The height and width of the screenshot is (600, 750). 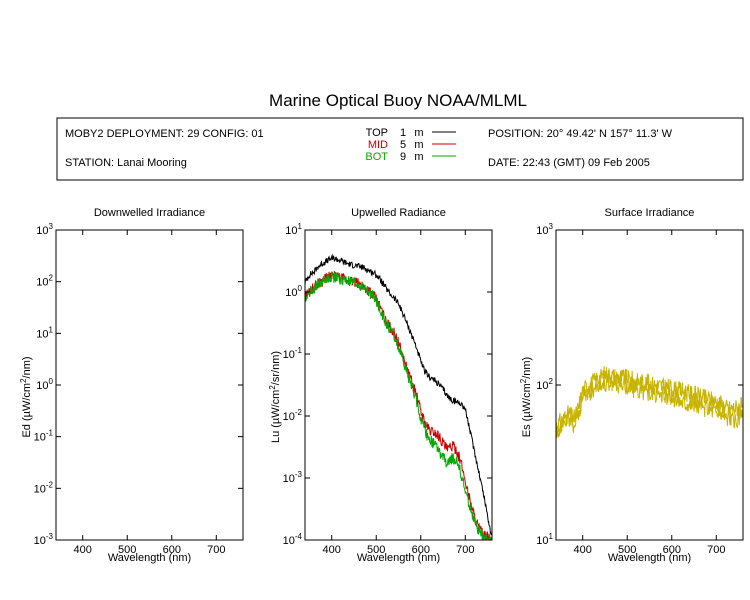 I want to click on legend-depth-top: 1, so click(x=403, y=133).